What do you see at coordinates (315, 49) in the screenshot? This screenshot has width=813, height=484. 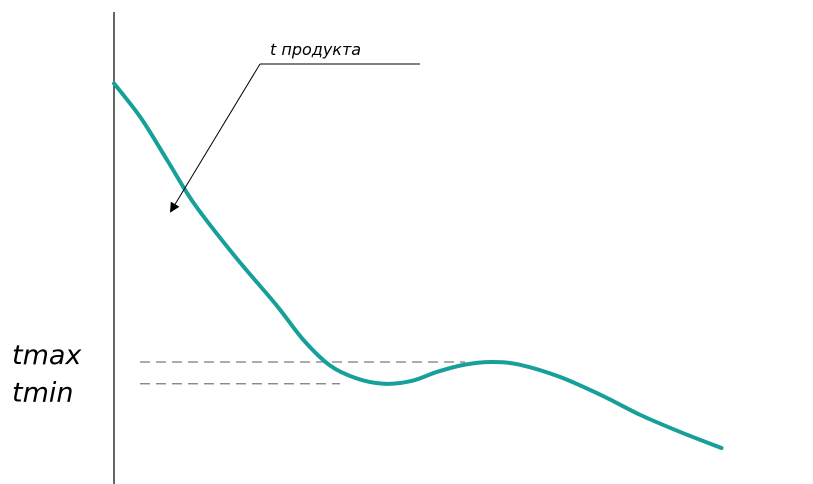 I see `series-label-text: t продукта` at bounding box center [315, 49].